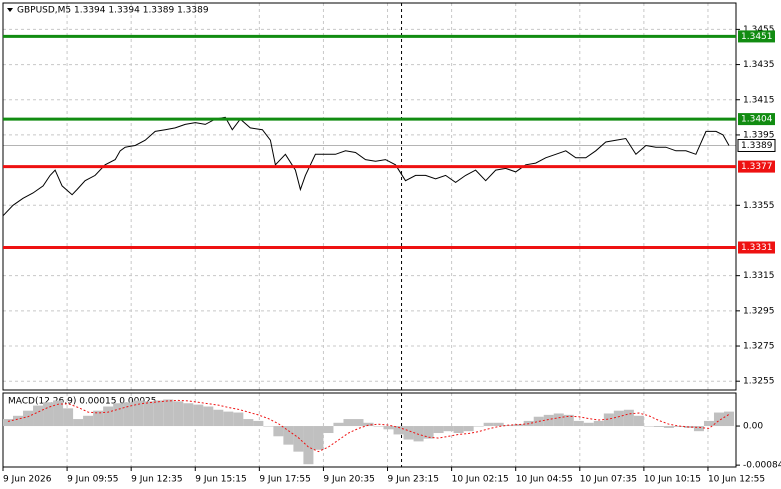 The height and width of the screenshot is (489, 781). I want to click on y-tick-label: 1.3455, so click(759, 30).